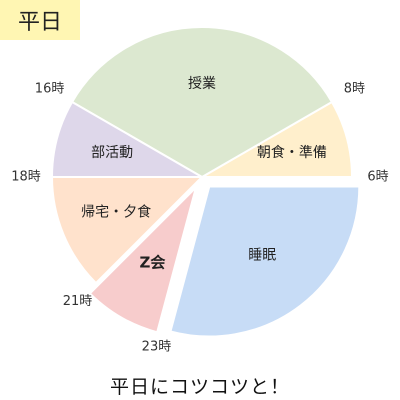  I want to click on hour-label-3: 18時, so click(26, 177).